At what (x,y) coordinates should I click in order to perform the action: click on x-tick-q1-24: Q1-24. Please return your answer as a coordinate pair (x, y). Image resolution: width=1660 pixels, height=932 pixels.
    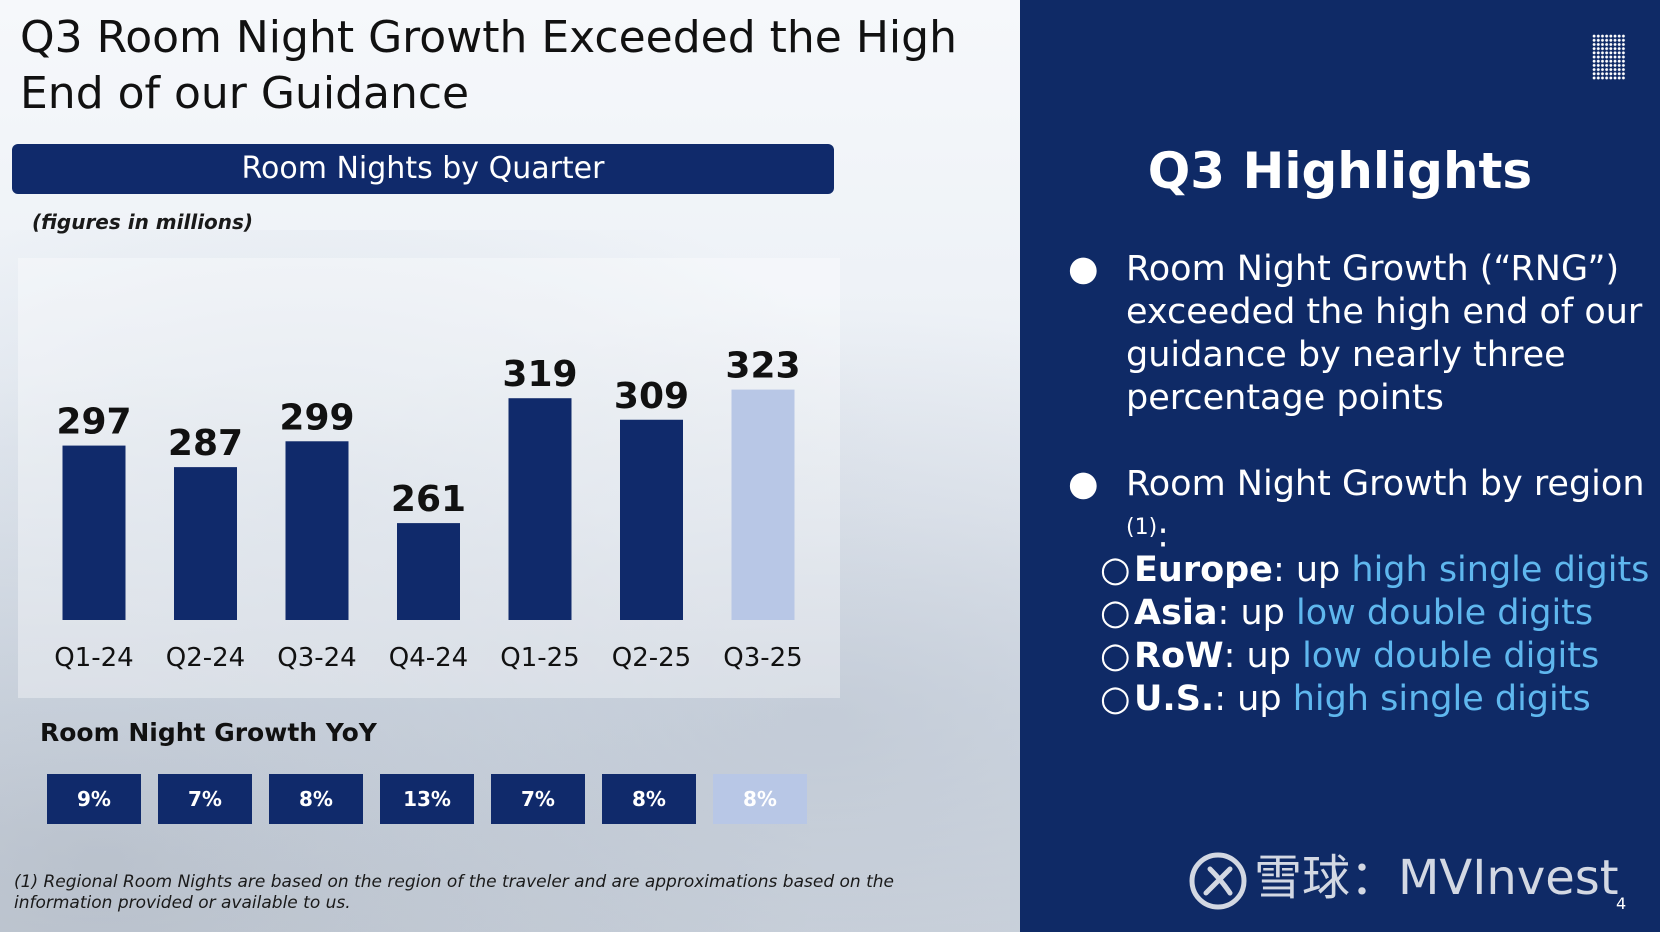
    Looking at the image, I should click on (93, 658).